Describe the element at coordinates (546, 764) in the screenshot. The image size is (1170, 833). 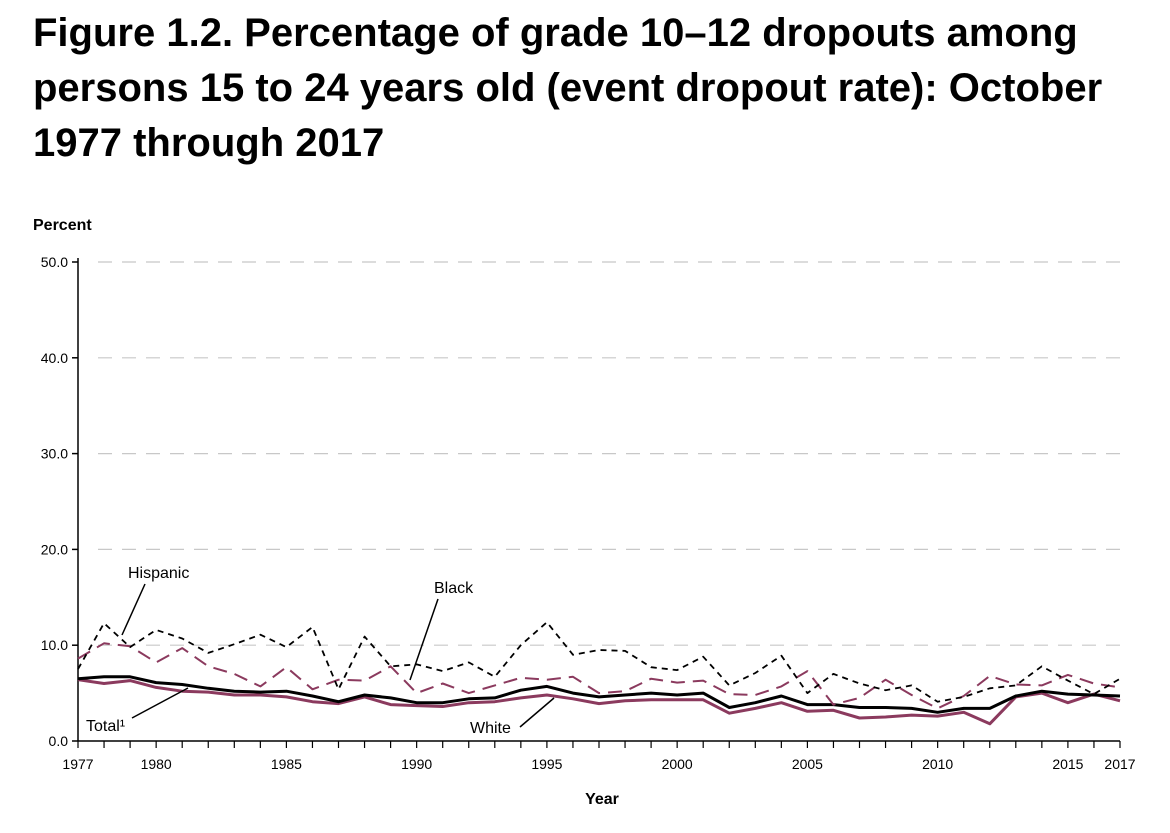
I see `x-tick-label: 1995` at that location.